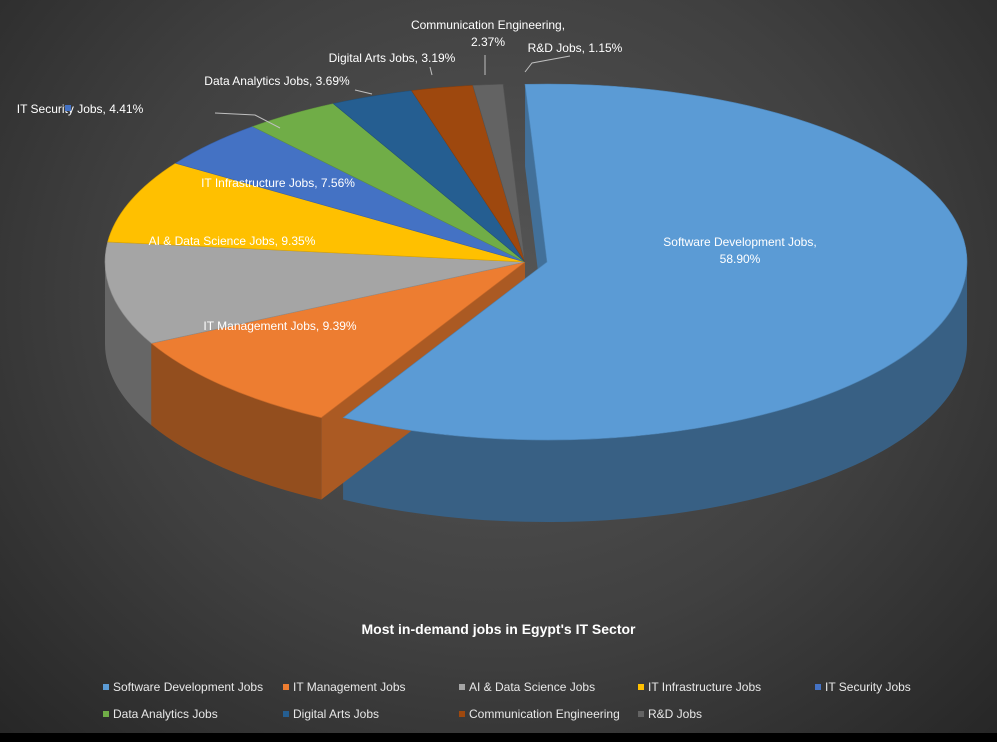 The image size is (997, 742). I want to click on legend-label: IT Infrastructure Jobs, so click(705, 687).